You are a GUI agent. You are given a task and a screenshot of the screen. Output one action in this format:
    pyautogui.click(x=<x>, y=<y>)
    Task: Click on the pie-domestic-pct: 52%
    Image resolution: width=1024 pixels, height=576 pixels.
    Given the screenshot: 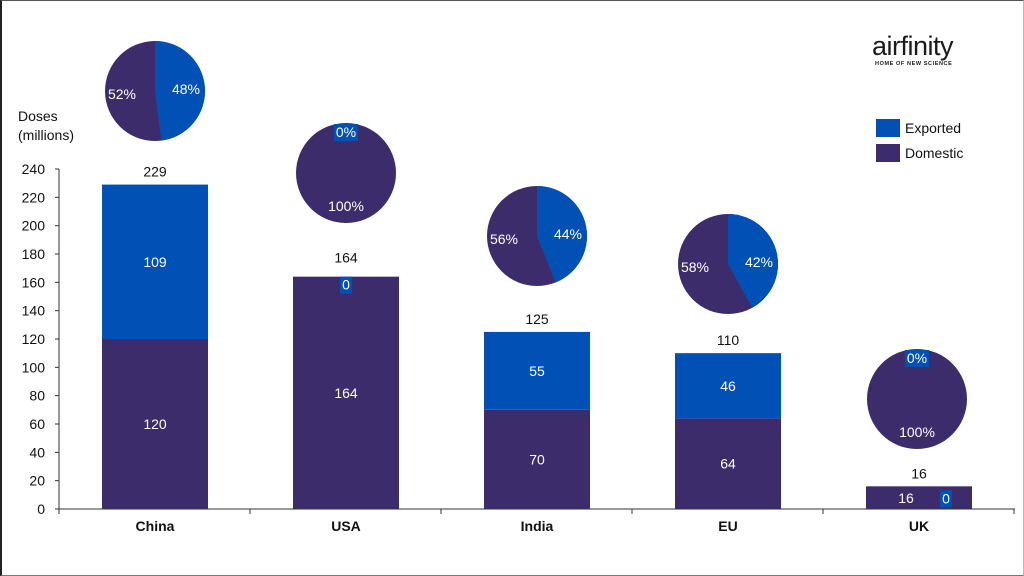 What is the action you would take?
    pyautogui.click(x=122, y=94)
    